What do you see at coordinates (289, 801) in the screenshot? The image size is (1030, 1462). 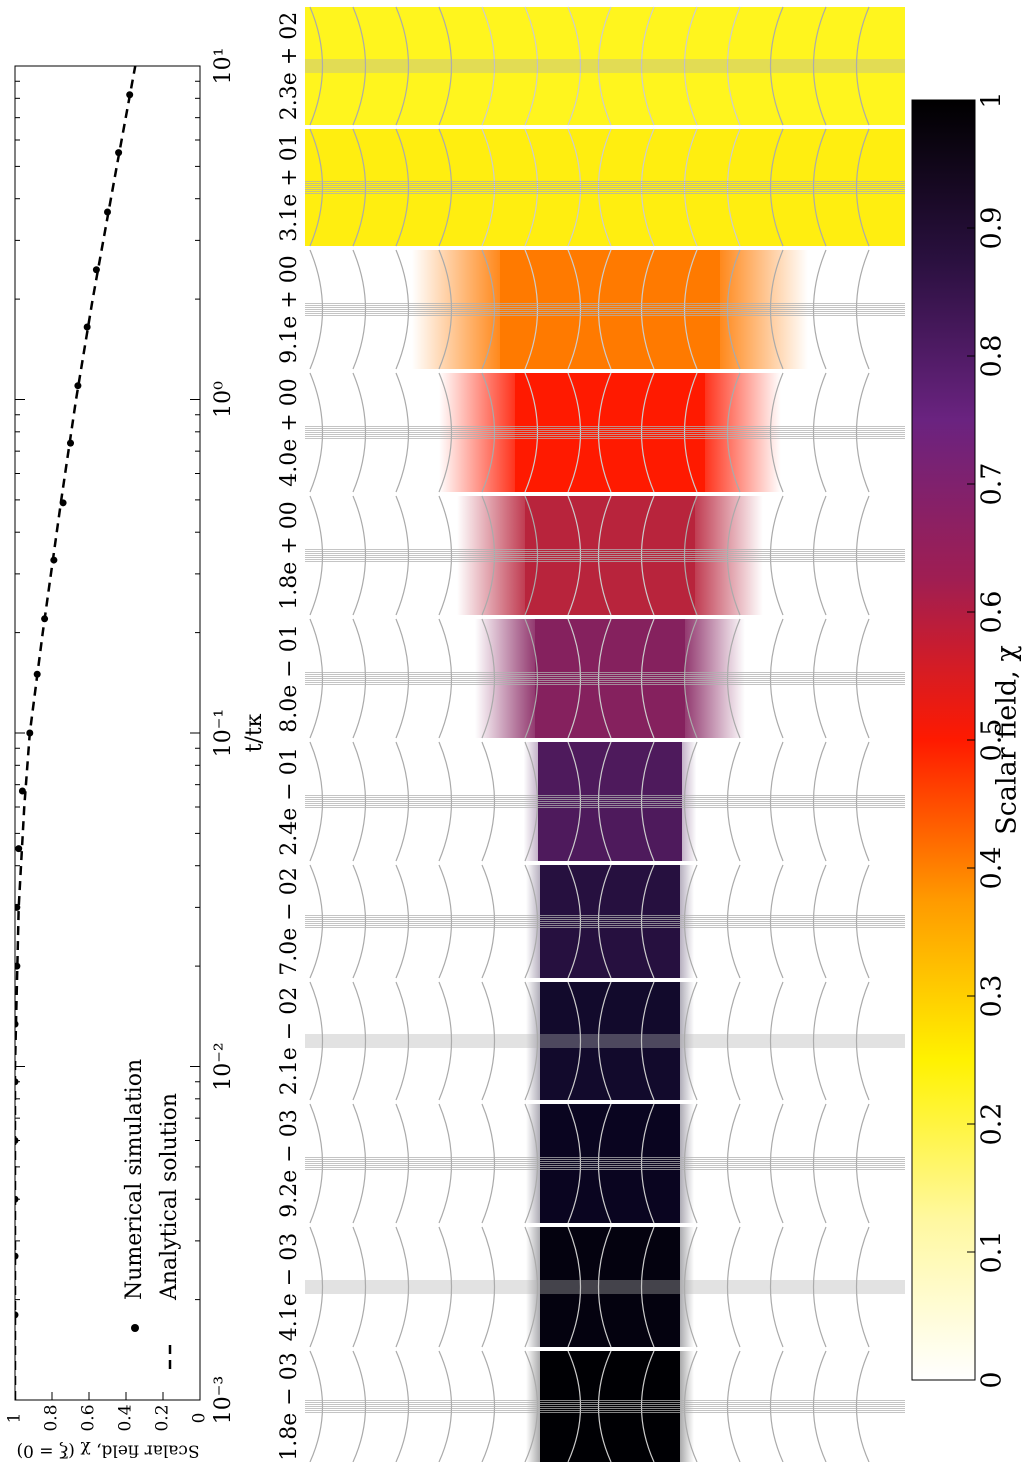 I see `panel-label: 2.4e − 01` at bounding box center [289, 801].